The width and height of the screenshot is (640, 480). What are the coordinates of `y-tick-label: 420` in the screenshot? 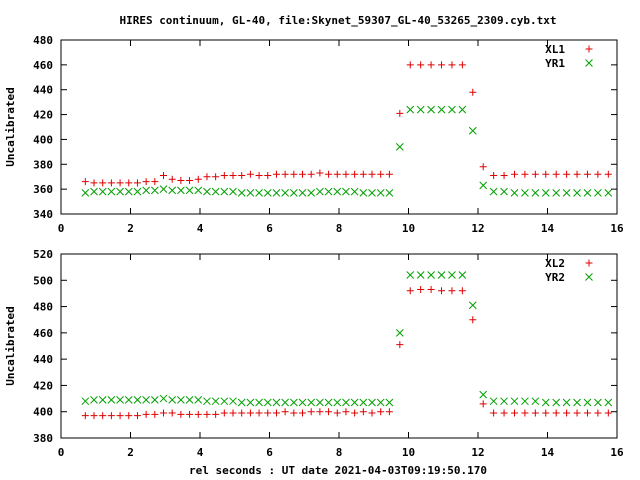 It's located at (43, 385).